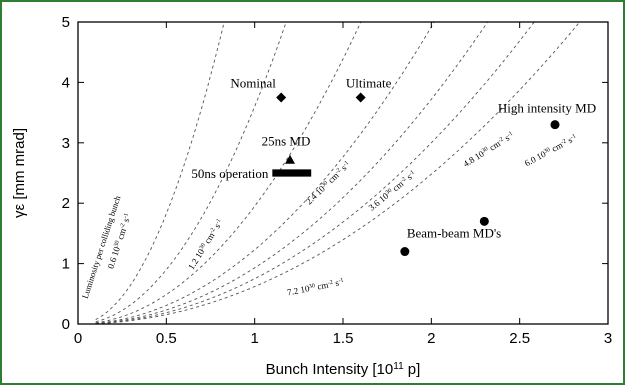 This screenshot has width=625, height=385. I want to click on x-tick-label-1: 0.5, so click(166, 338).